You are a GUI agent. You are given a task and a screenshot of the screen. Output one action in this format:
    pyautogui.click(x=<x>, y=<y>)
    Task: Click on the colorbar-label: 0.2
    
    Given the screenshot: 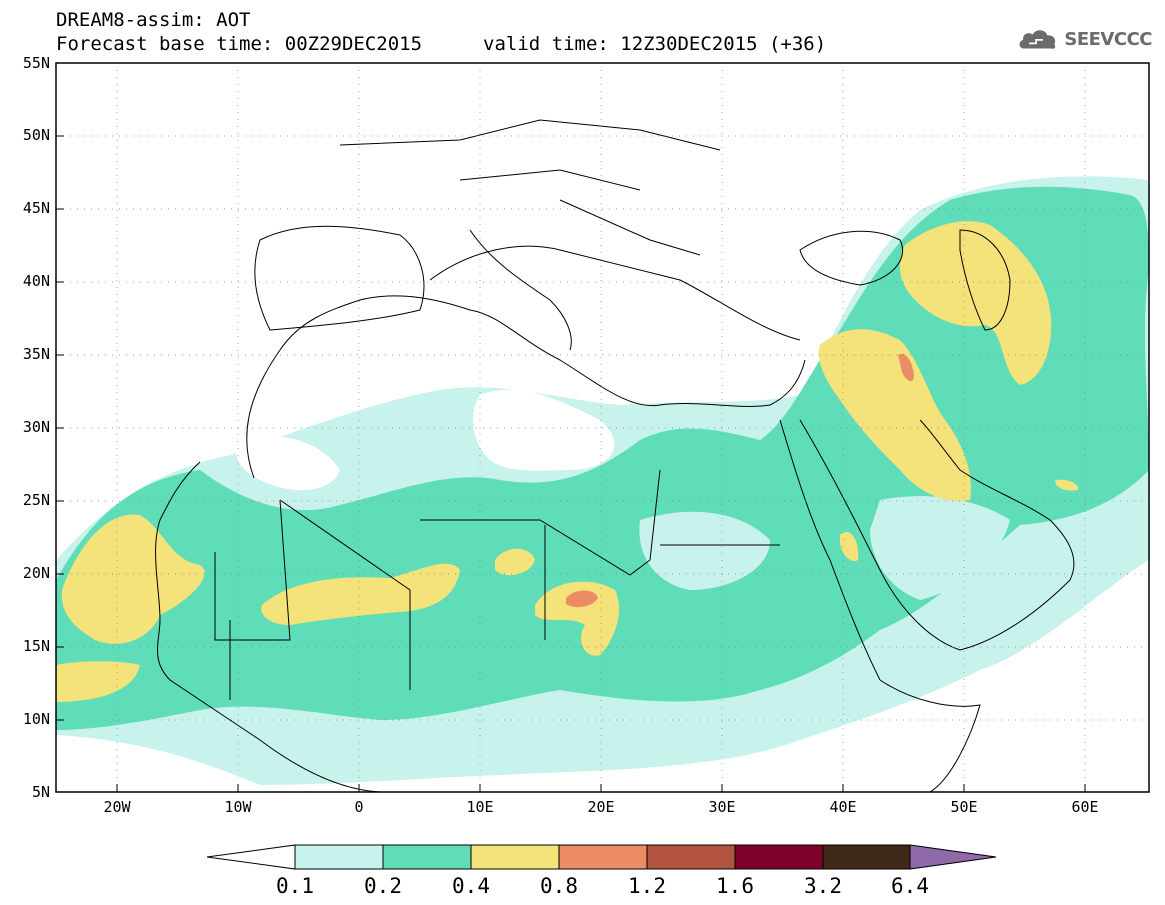 What is the action you would take?
    pyautogui.click(x=383, y=886)
    